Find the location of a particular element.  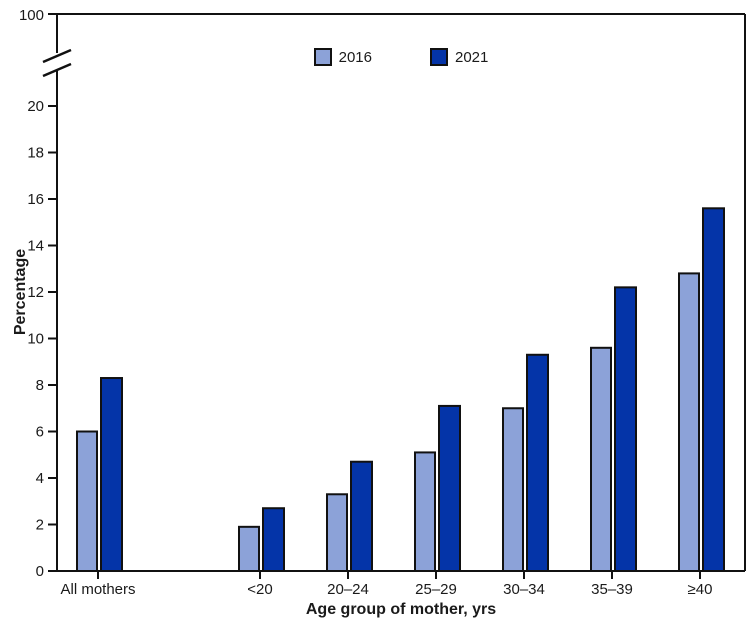

category-label: 30–34 is located at coordinates (524, 589).